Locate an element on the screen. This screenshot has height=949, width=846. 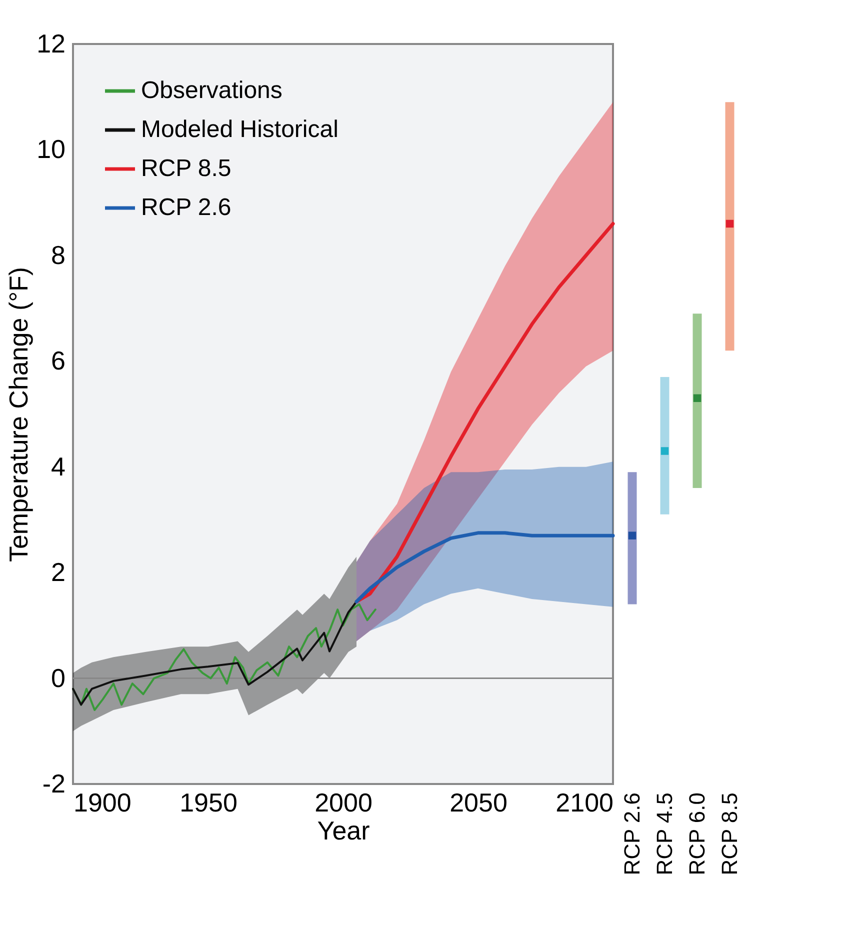
x-tick-label: 2100 is located at coordinates (585, 803).